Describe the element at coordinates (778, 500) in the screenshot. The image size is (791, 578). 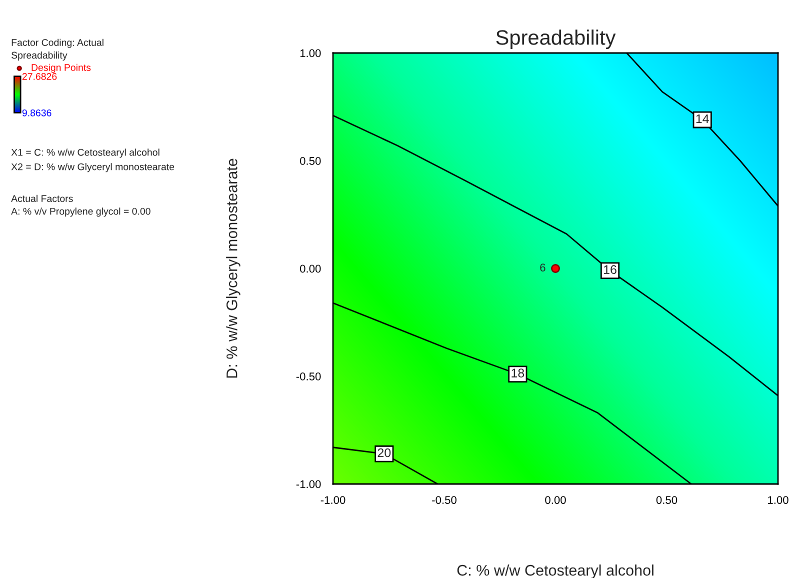
I see `x-tick-label: 1.00` at that location.